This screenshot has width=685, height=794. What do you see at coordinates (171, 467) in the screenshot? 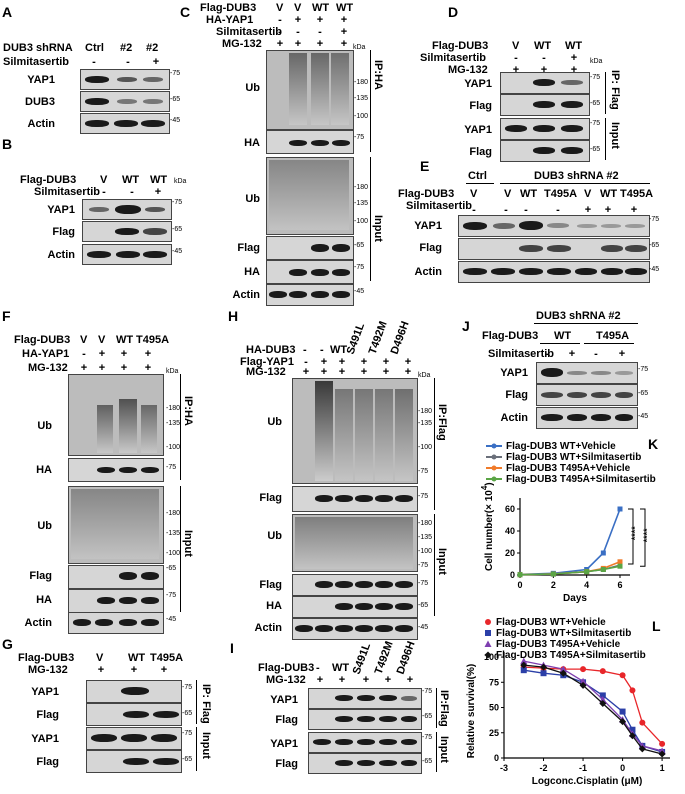
I see `f-kda: -75` at bounding box center [171, 467].